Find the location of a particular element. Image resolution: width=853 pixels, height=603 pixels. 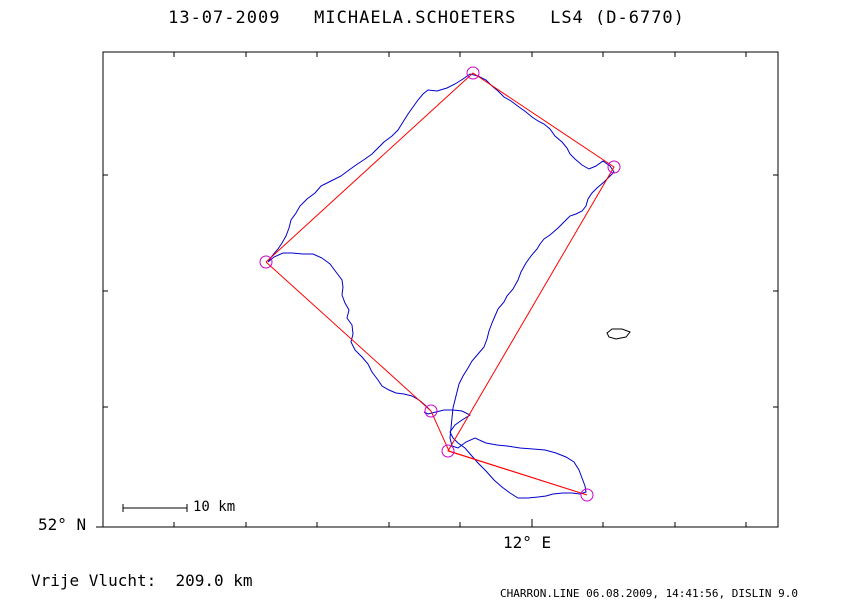

distance-readout: Vrije Vlucht: 209.0 km is located at coordinates (142, 580).